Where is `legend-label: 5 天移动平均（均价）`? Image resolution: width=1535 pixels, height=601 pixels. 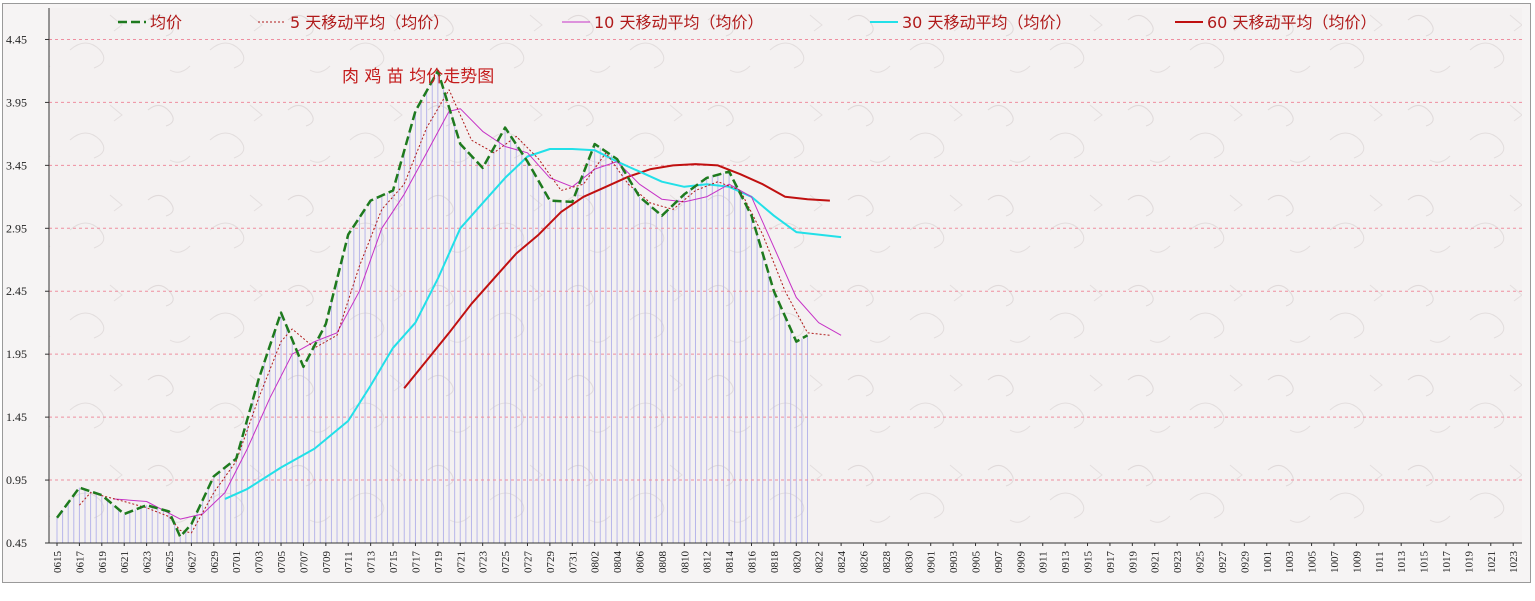 legend-label: 5 天移动平均（均价） is located at coordinates (369, 22).